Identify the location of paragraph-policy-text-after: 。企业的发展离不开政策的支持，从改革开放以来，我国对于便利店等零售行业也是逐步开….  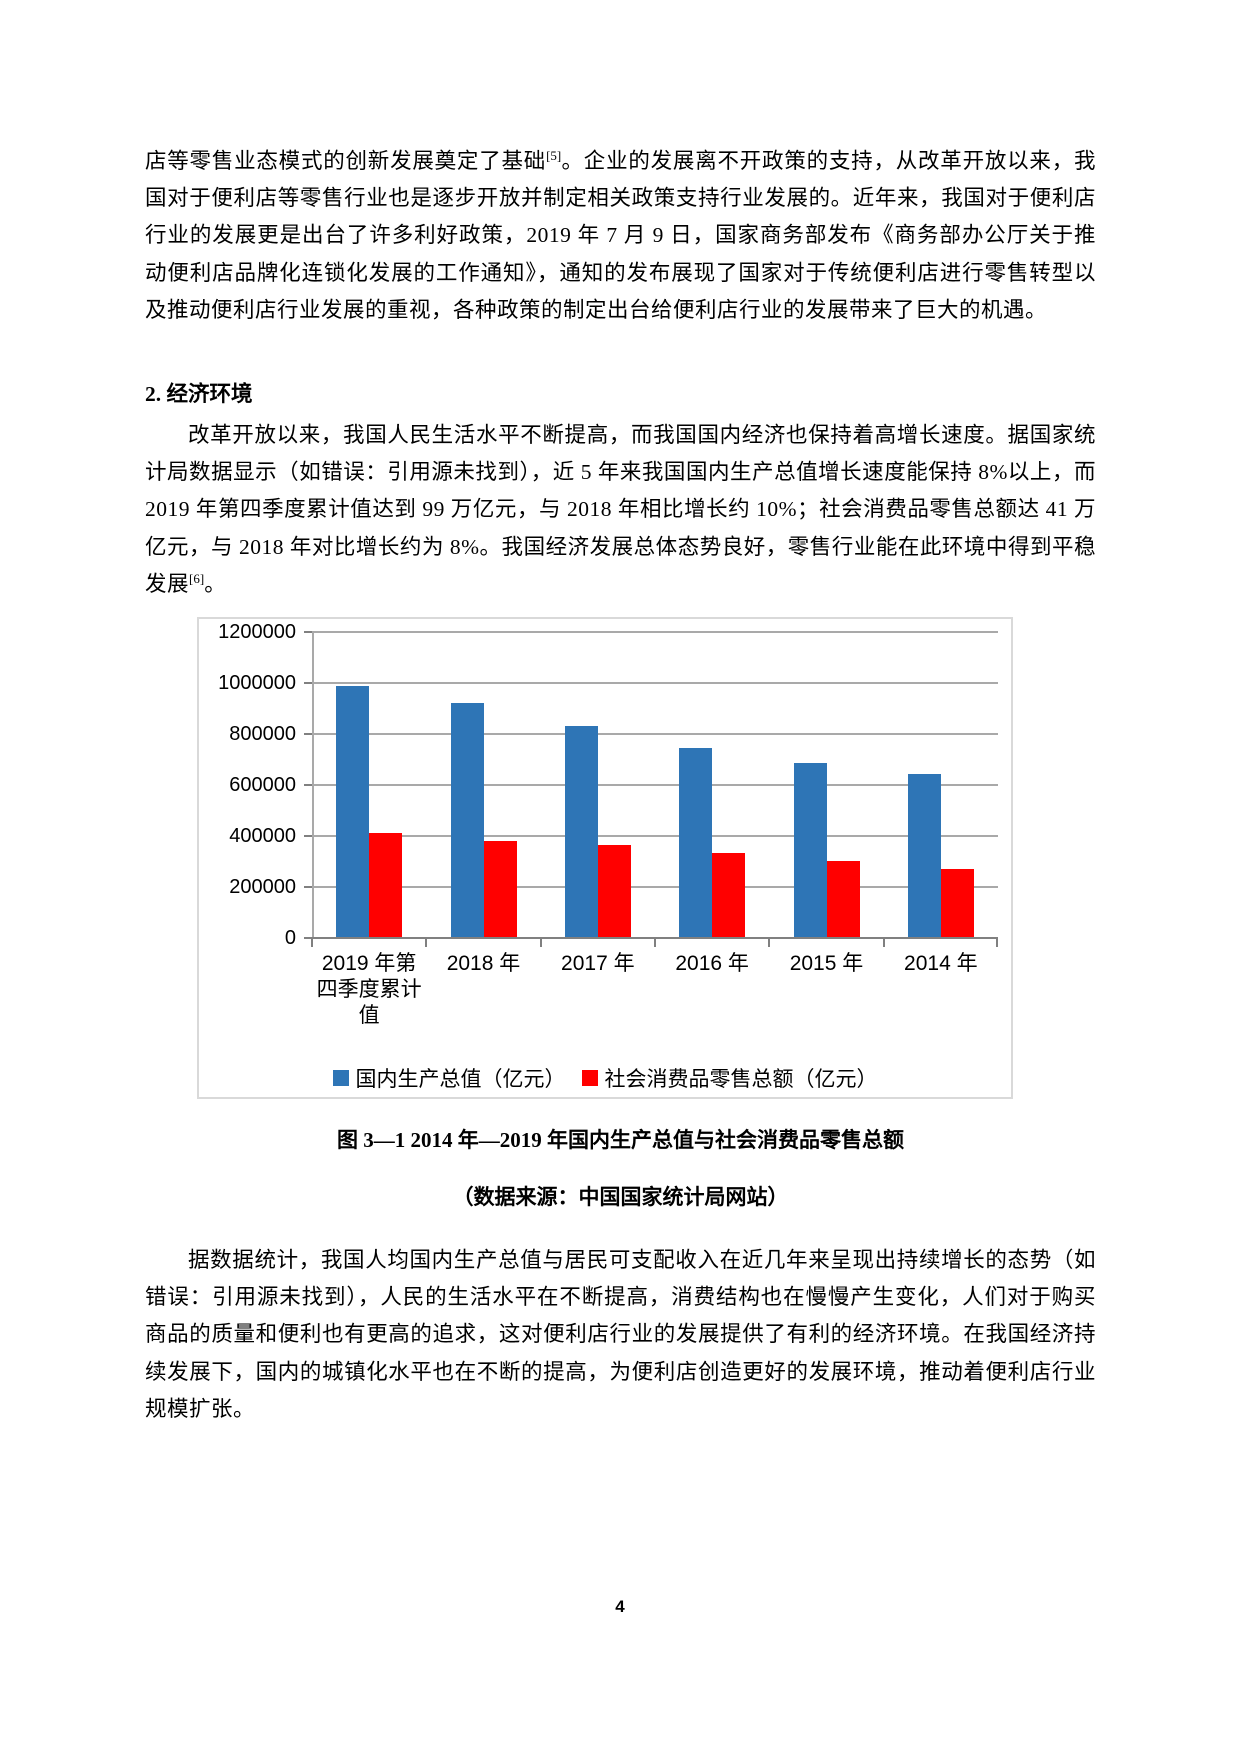
(620, 235).